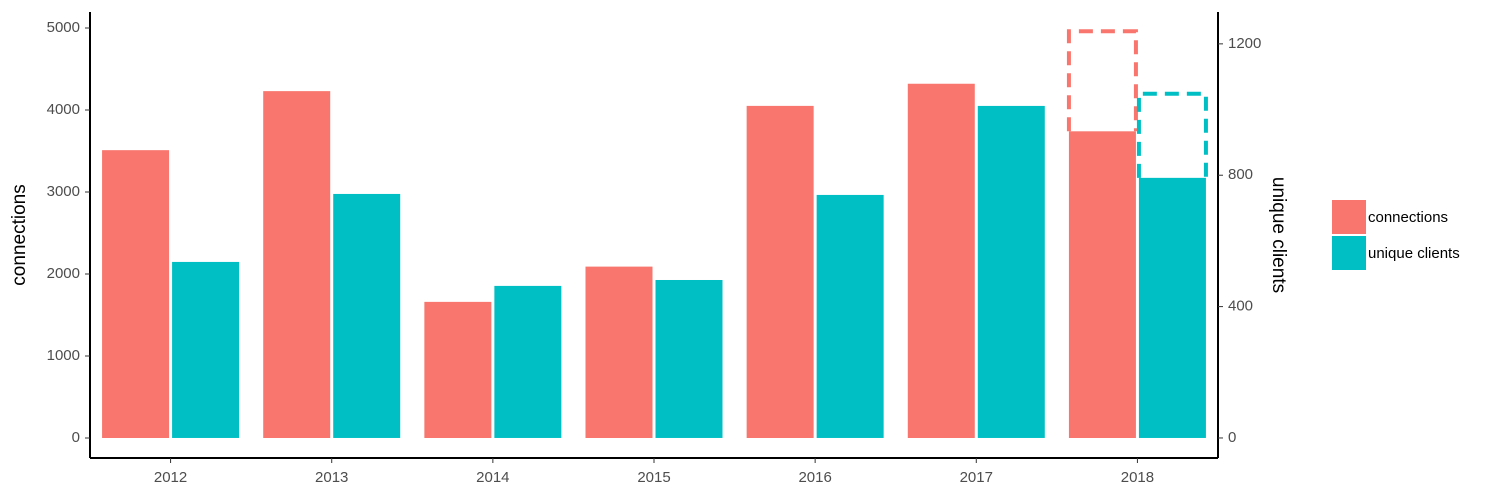 Image resolution: width=1500 pixels, height=500 pixels. What do you see at coordinates (331, 477) in the screenshot?
I see `x-tick-label: 2013` at bounding box center [331, 477].